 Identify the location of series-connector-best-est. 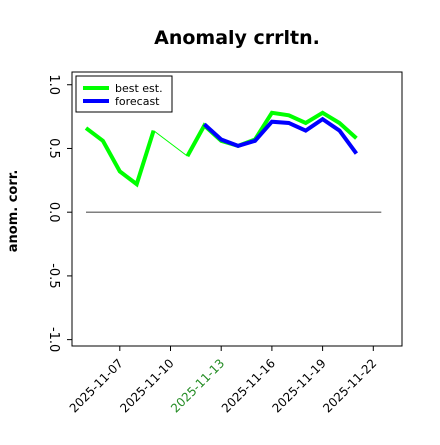
(170, 143).